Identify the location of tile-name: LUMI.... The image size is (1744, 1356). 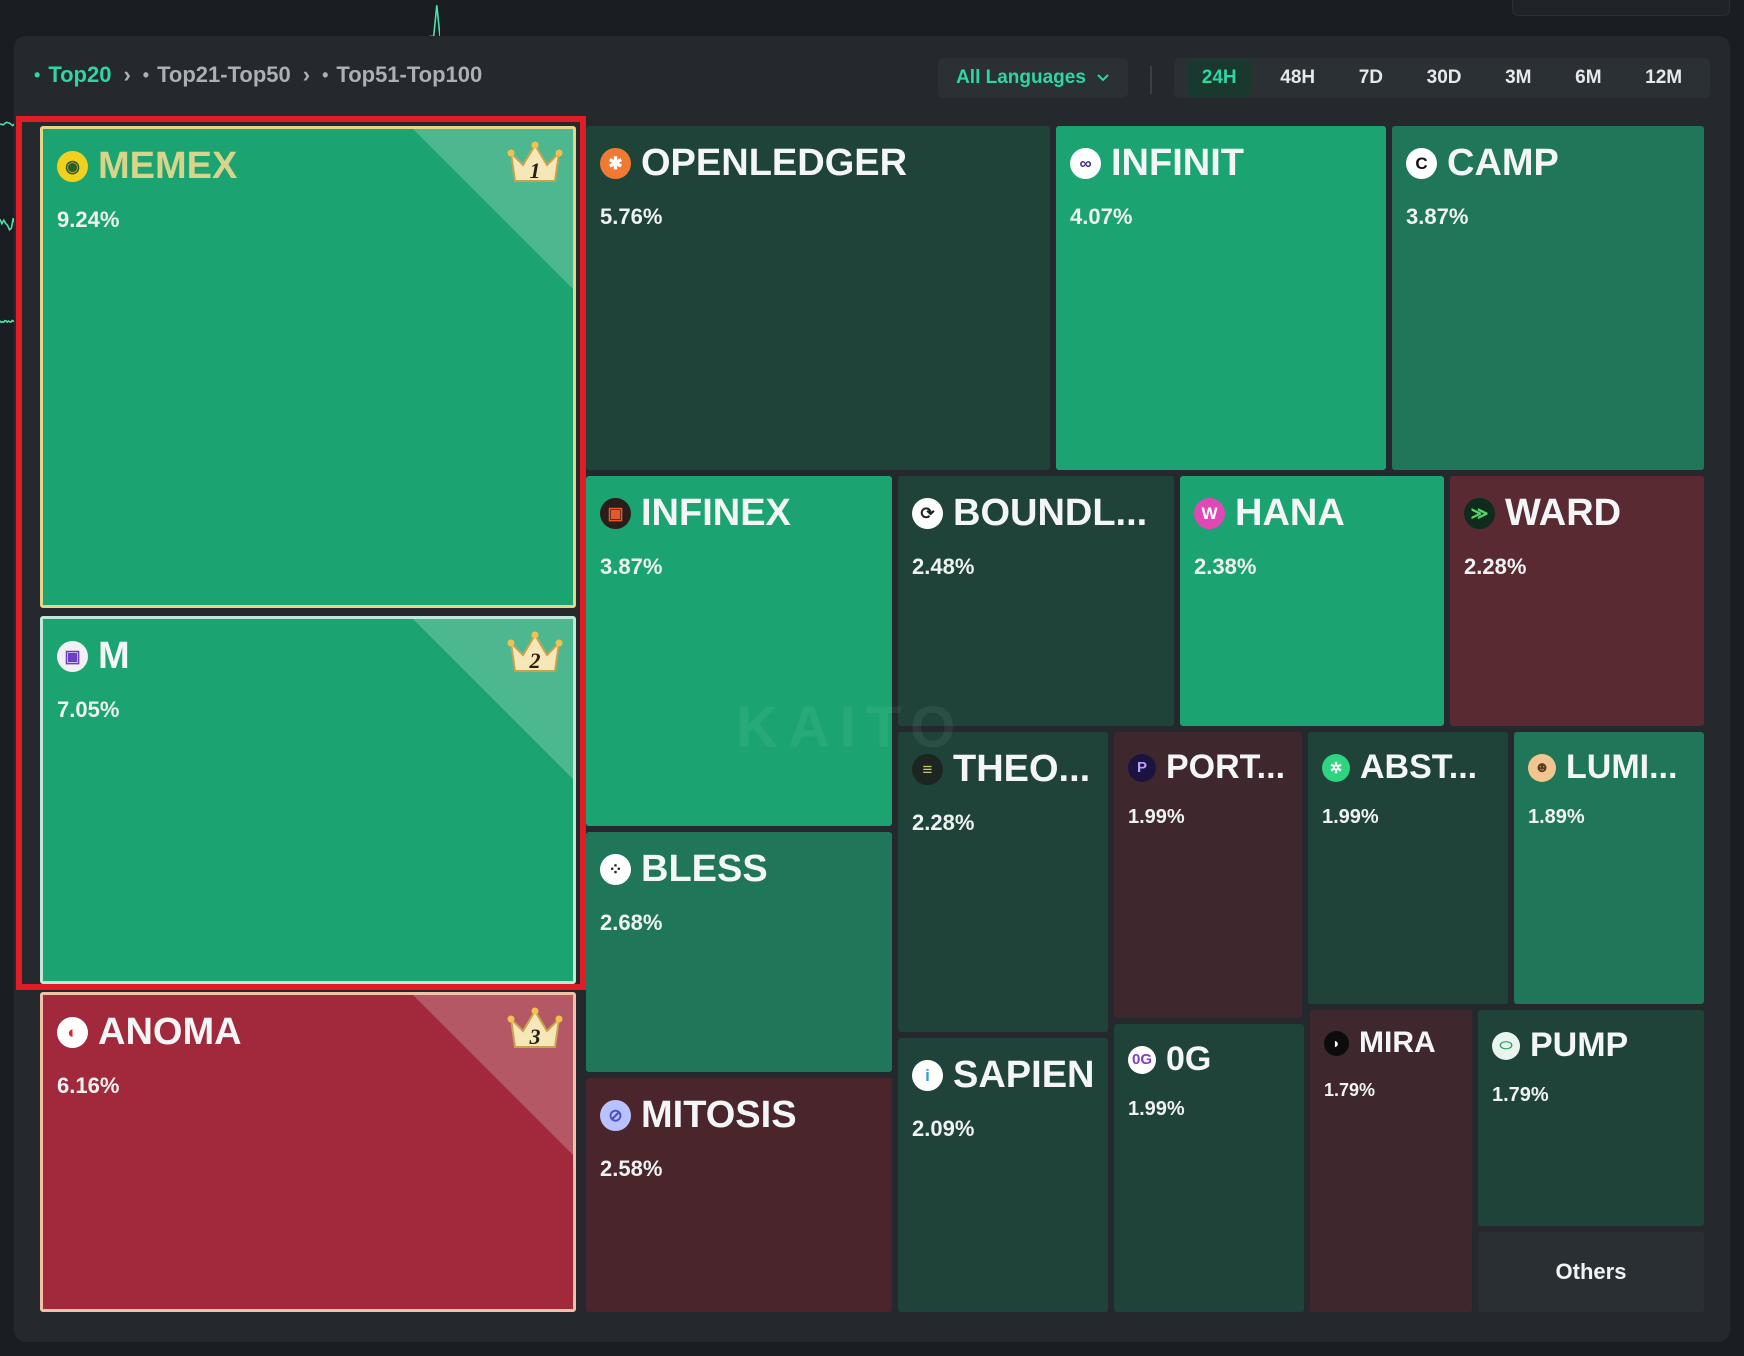
(1622, 767).